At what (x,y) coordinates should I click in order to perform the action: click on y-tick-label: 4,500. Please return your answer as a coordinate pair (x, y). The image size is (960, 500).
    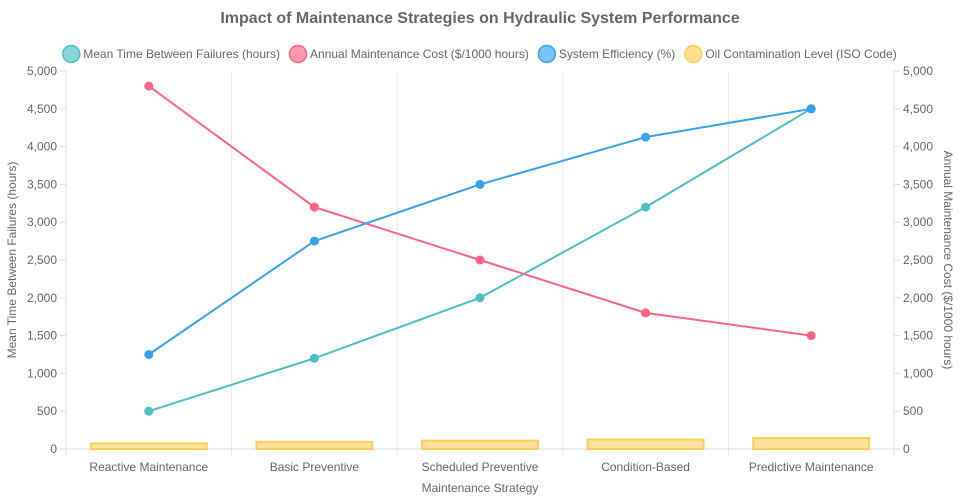
    Looking at the image, I should click on (42, 109).